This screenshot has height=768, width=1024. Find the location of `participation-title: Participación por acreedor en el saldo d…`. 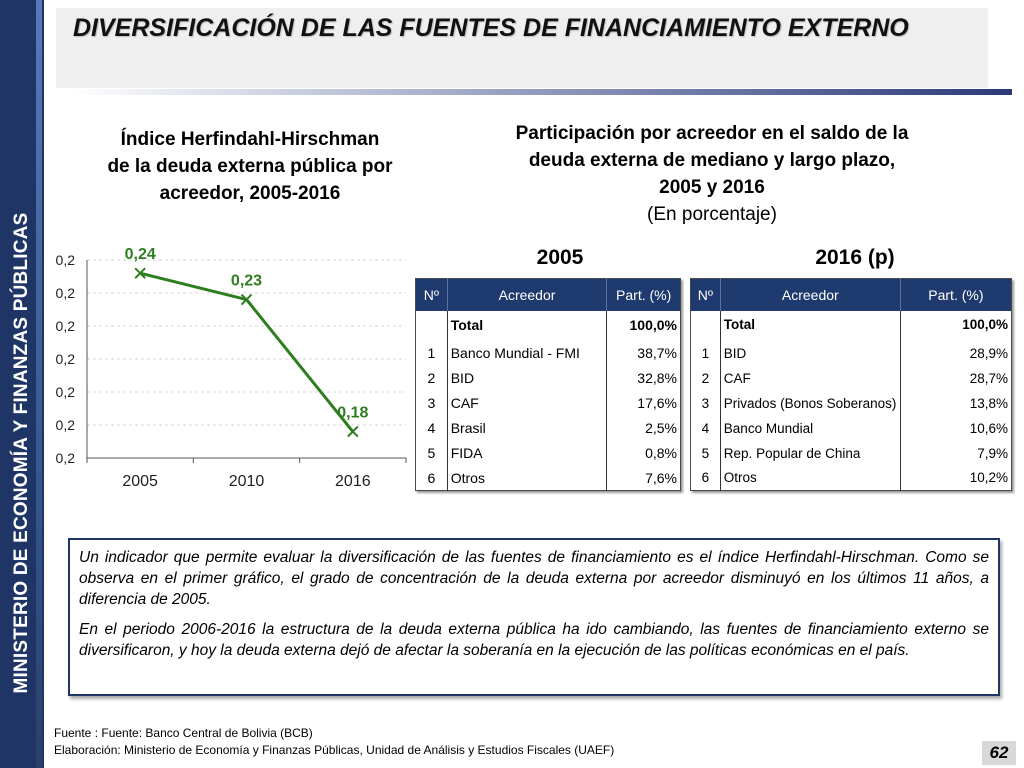

participation-title: Participación por acreedor en el saldo d… is located at coordinates (712, 174).